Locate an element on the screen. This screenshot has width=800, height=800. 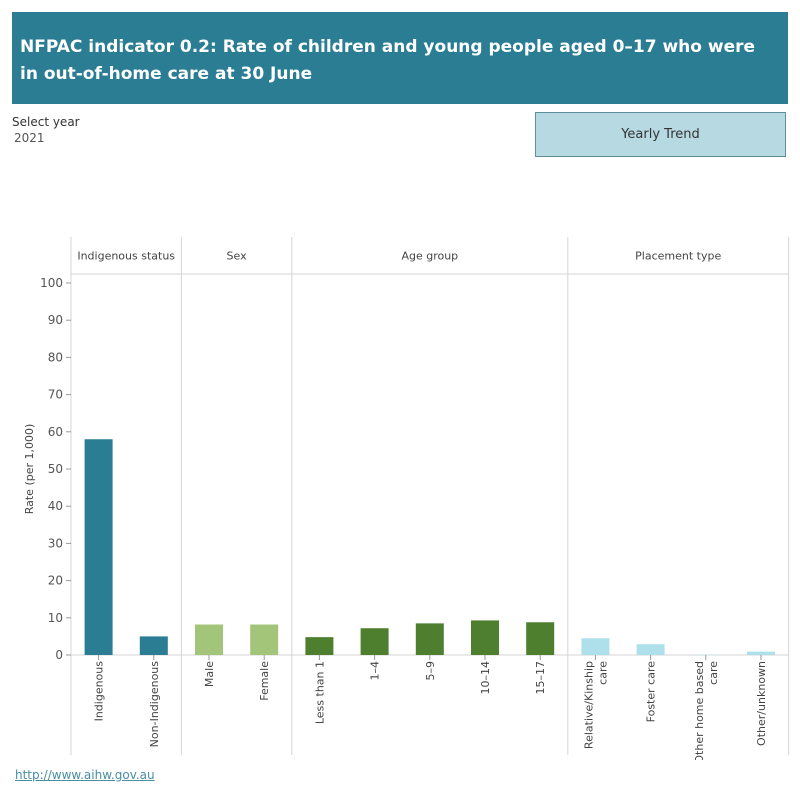
aihw-website-link: http://www.aihw.gov.au is located at coordinates (85, 775).